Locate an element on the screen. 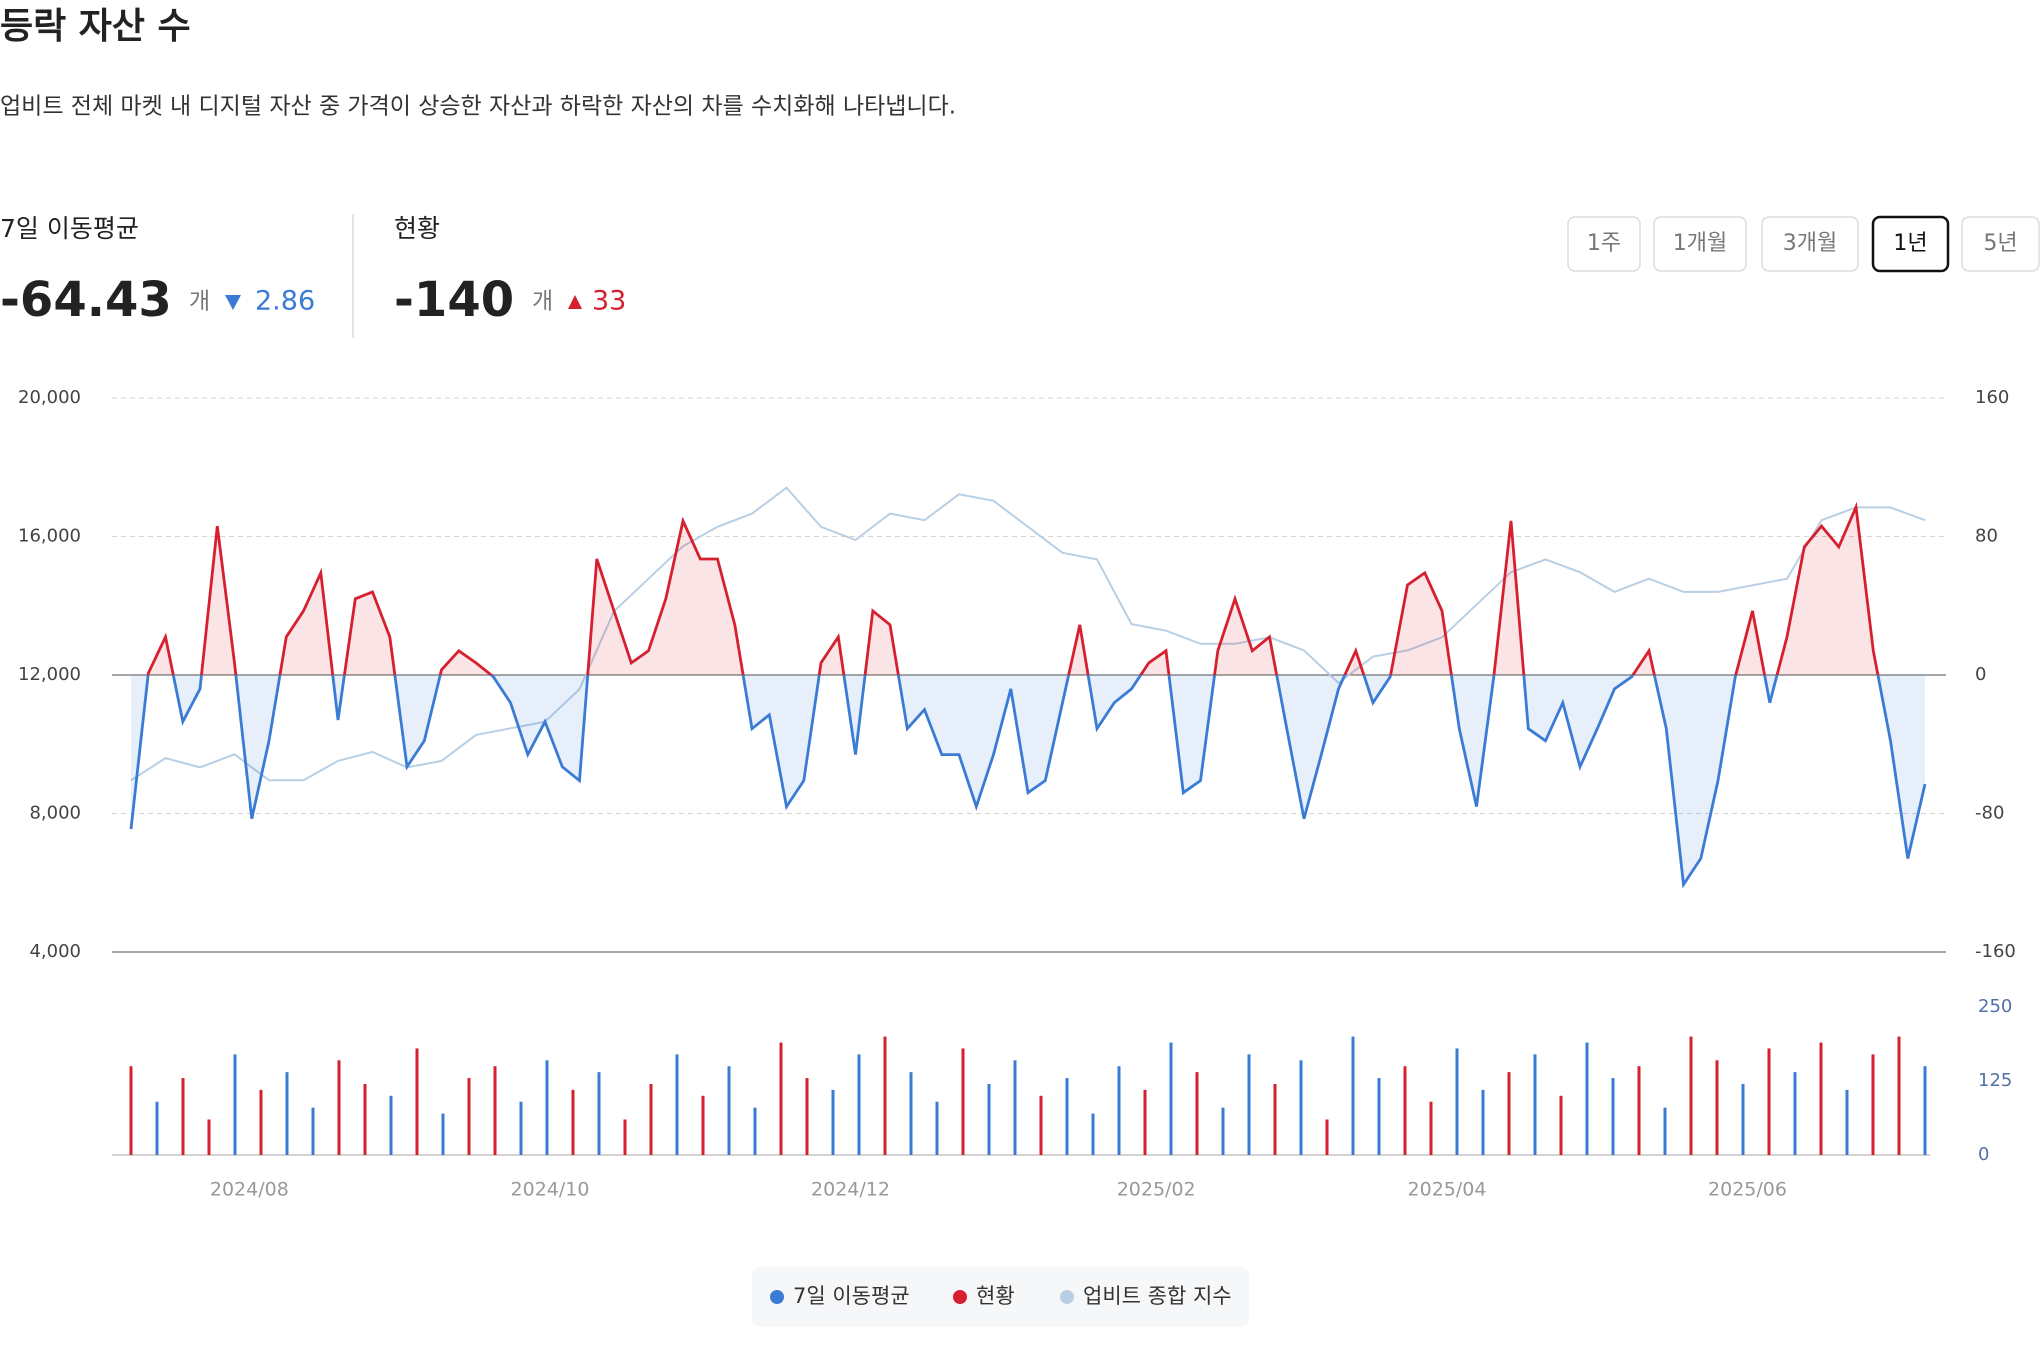 The width and height of the screenshot is (2040, 1362). y-tick-label: 8,000 is located at coordinates (55, 813).